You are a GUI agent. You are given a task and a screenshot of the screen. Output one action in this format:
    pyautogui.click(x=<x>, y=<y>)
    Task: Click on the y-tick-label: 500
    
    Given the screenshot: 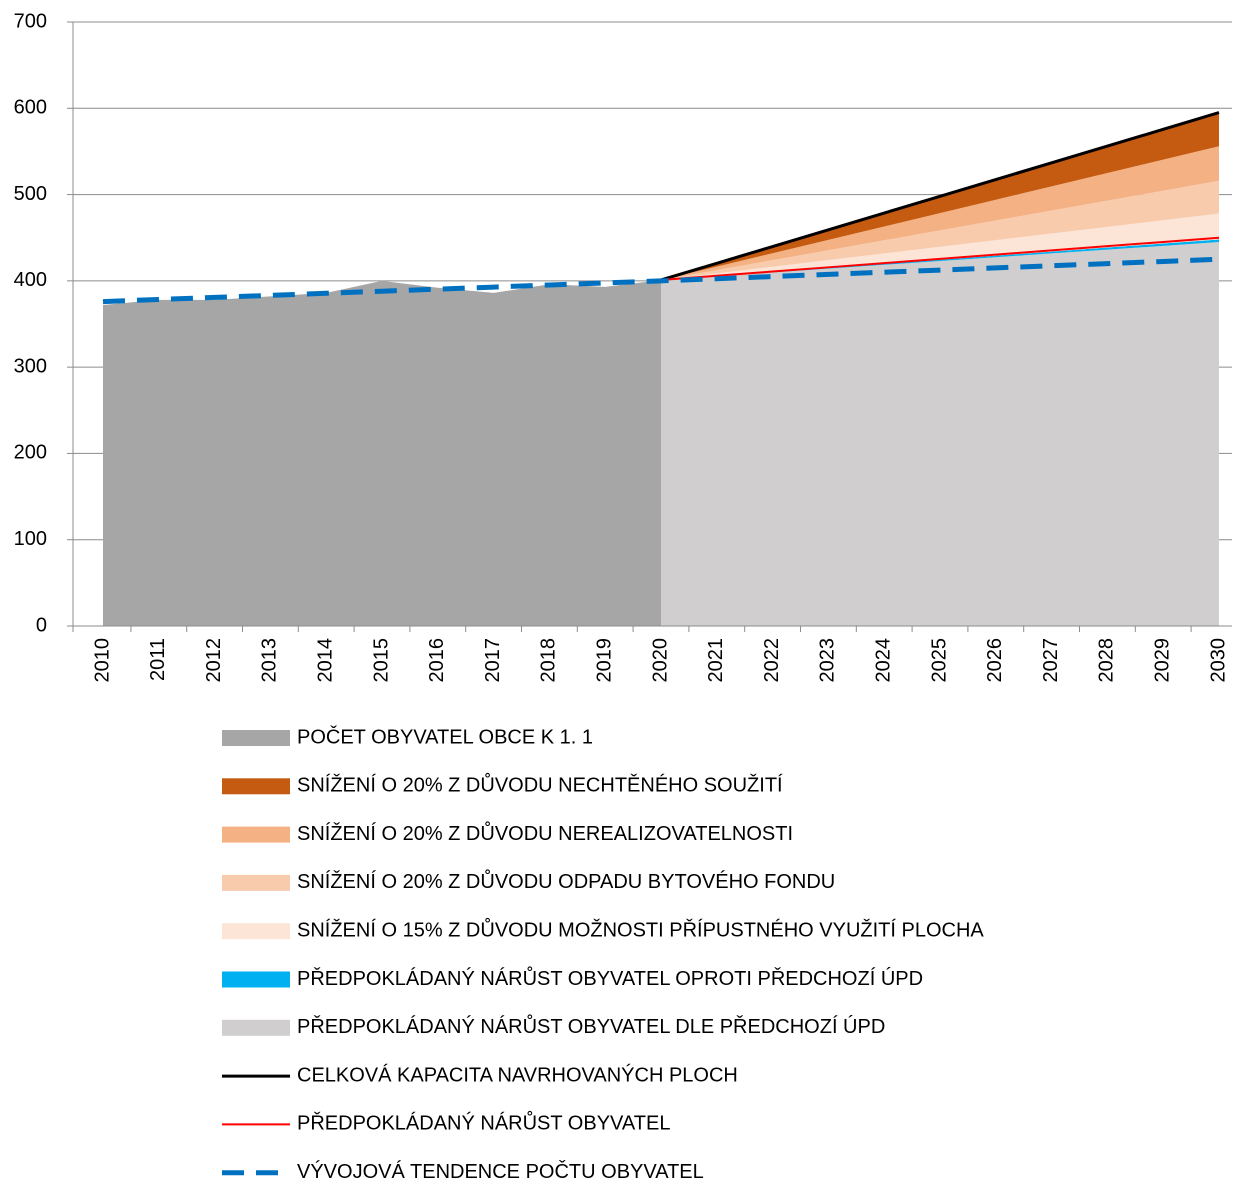 What is the action you would take?
    pyautogui.click(x=30, y=194)
    